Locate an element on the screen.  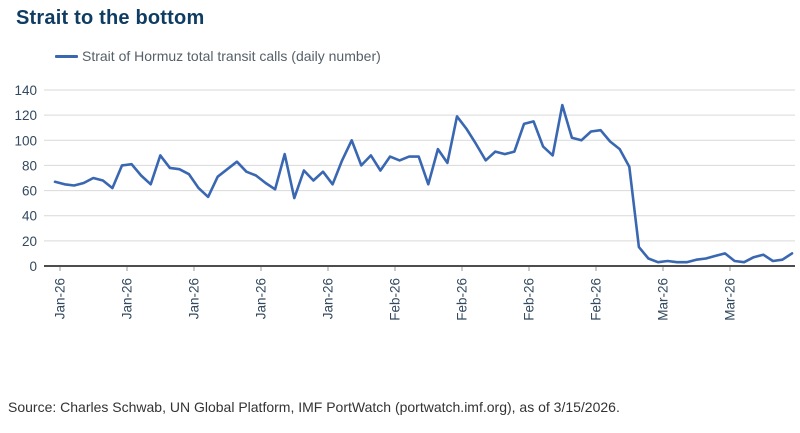
chart-title: Strait to the bottom is located at coordinates (110, 18).